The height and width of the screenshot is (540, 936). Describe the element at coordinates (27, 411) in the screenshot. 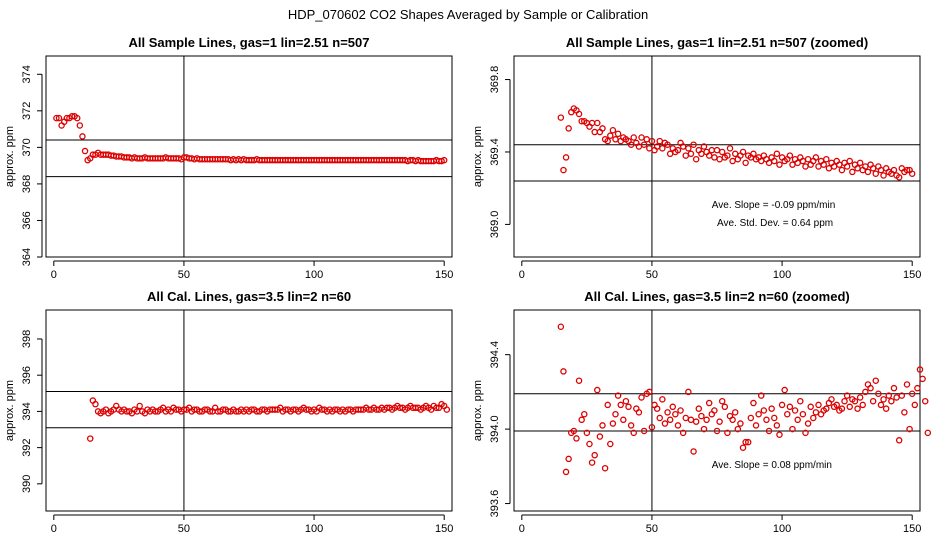

I see `y-tick-label: 394` at that location.